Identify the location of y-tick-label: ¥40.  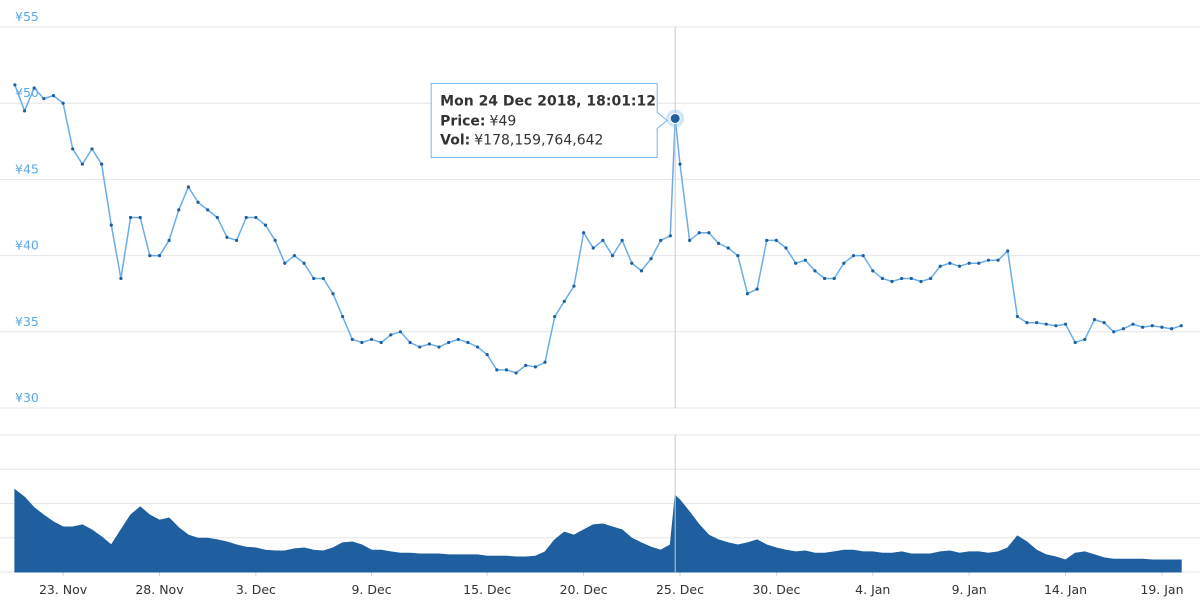
(27, 245).